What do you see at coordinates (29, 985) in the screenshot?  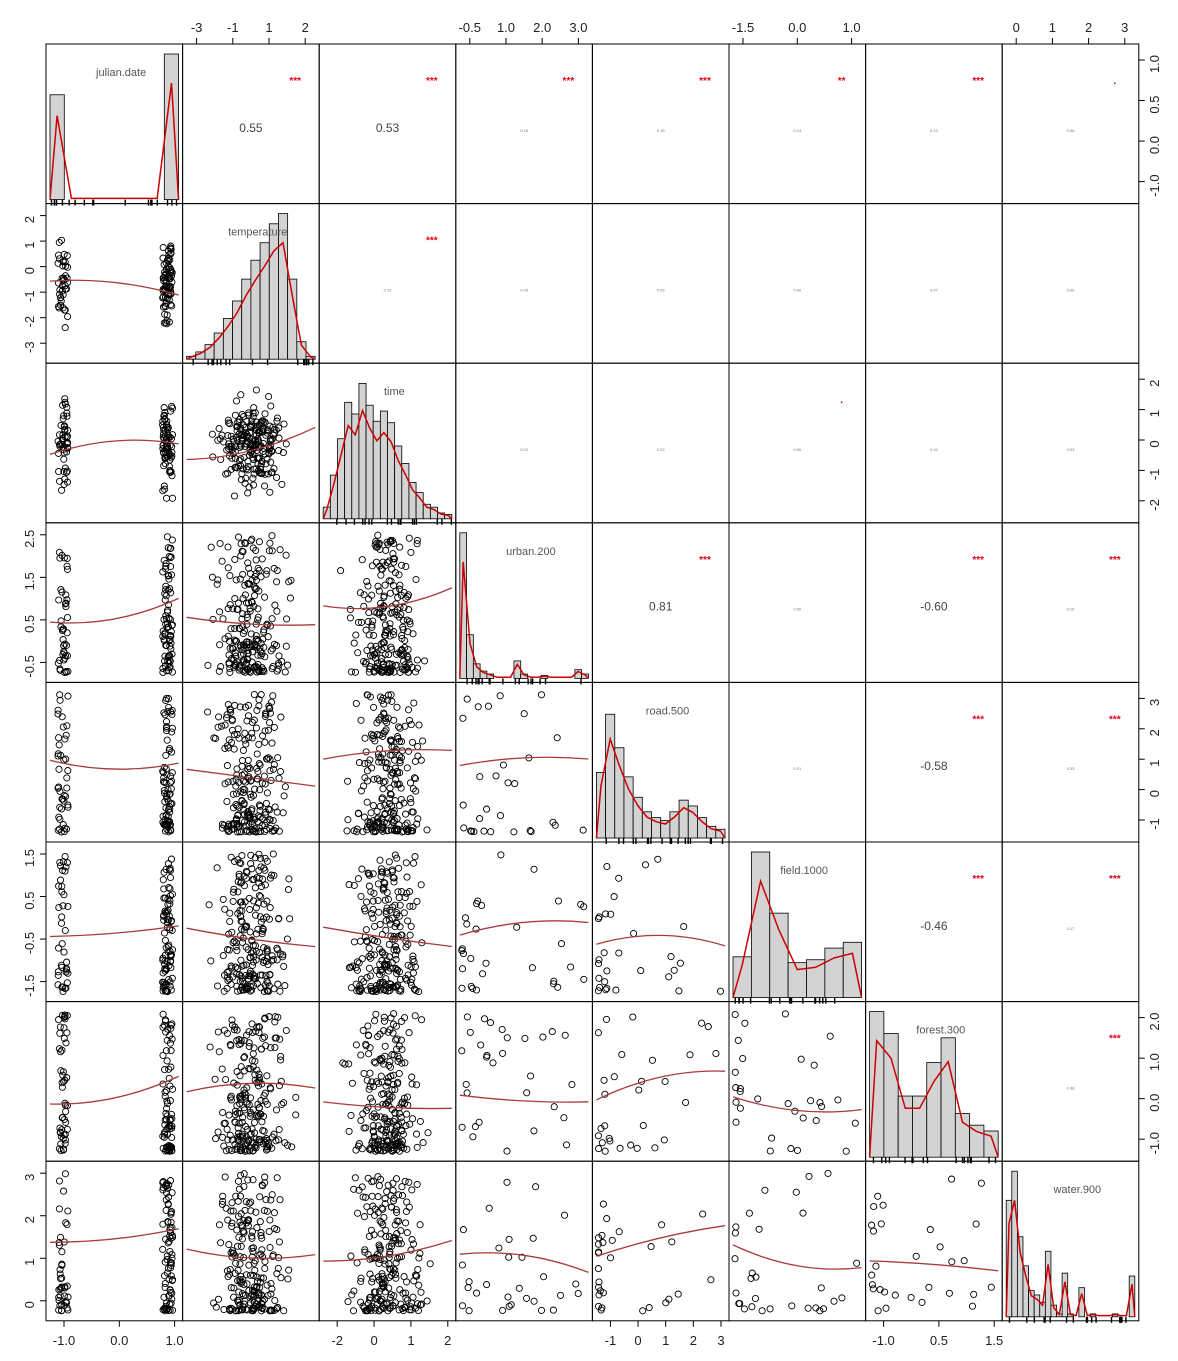 I see `left-axis-tick-label: -1.5` at bounding box center [29, 985].